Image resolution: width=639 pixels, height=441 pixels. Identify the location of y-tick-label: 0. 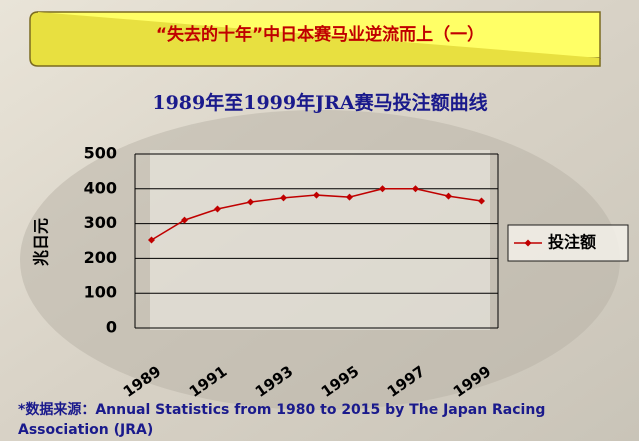
(111, 327).